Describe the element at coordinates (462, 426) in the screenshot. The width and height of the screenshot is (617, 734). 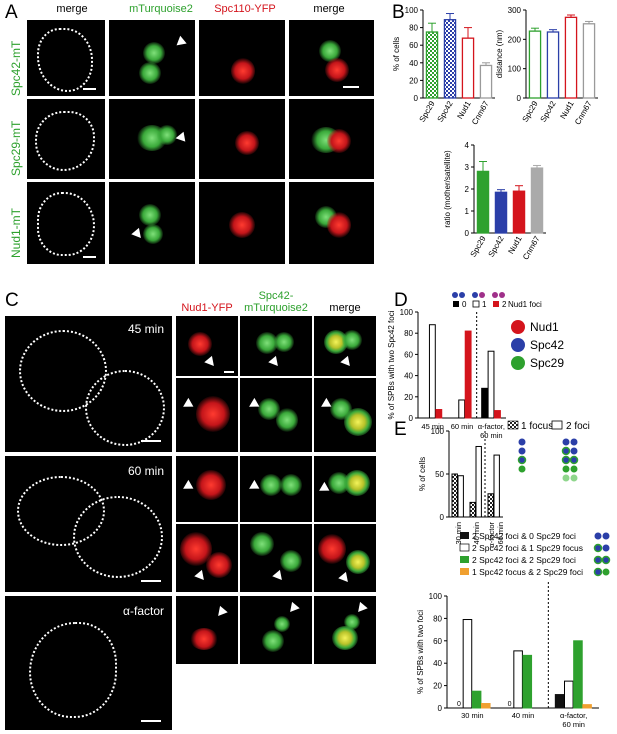
I see `D-x-label: 60 min` at that location.